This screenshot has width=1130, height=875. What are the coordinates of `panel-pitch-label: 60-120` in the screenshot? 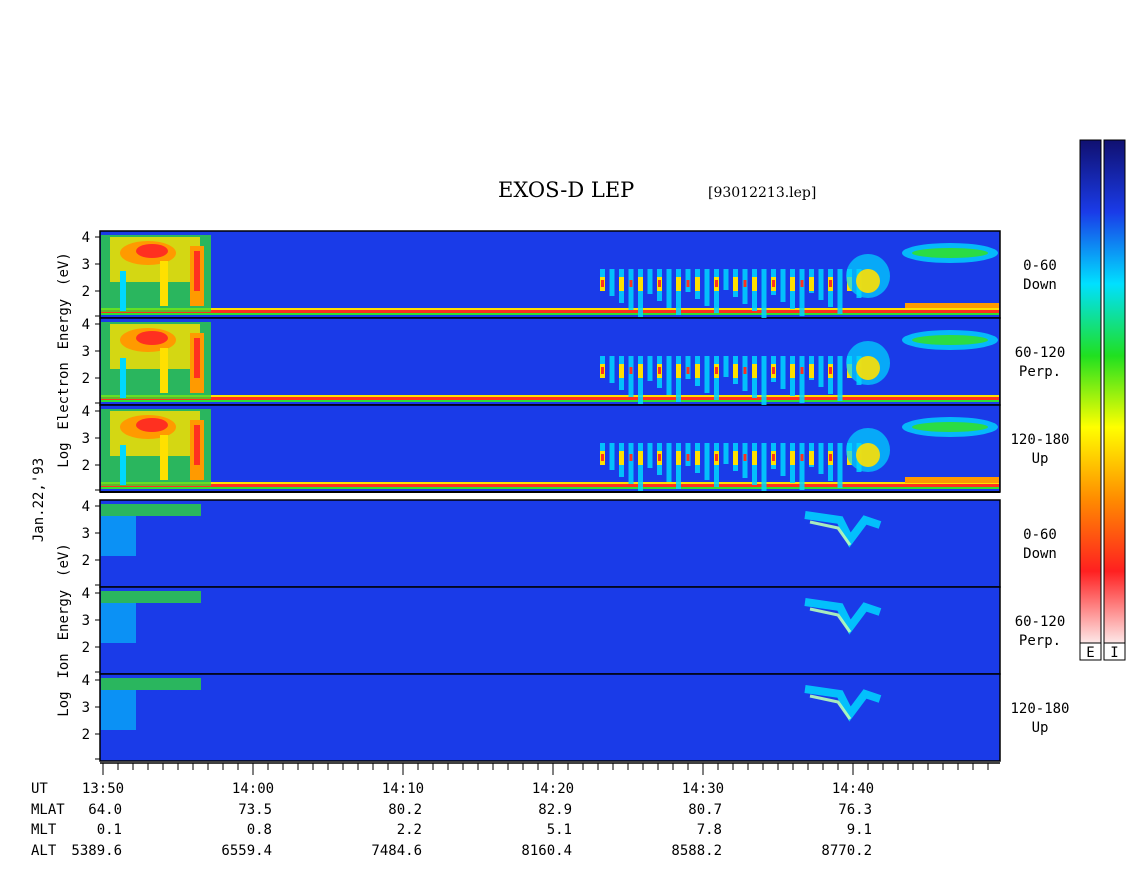 It's located at (1040, 353).